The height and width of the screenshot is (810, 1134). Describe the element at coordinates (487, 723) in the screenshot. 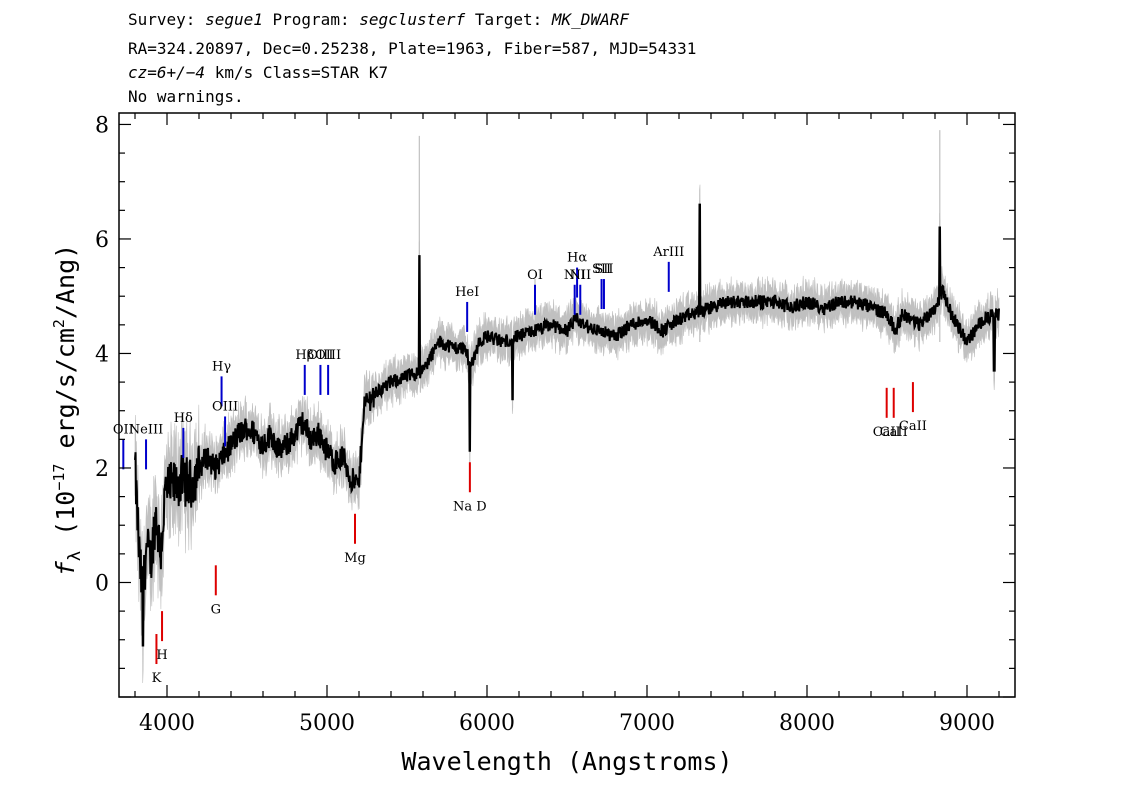

I see `x-tick-label: 6000` at that location.